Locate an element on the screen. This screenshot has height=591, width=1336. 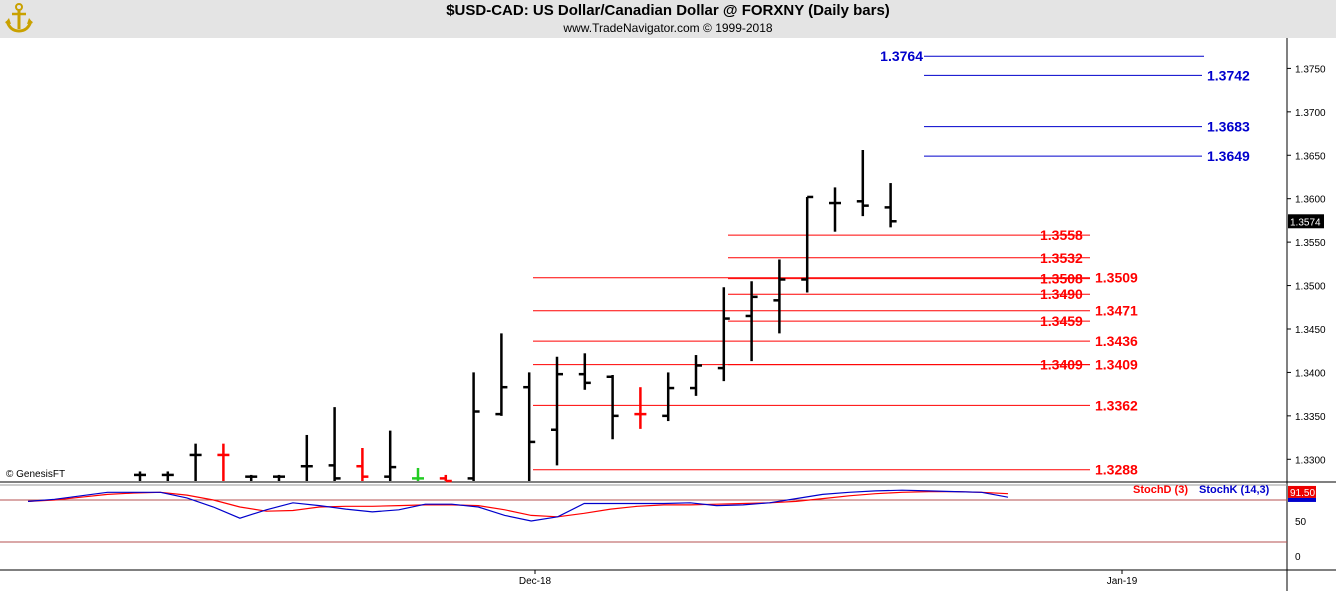
price-tick-label: 1.3650 is located at coordinates (1310, 156).